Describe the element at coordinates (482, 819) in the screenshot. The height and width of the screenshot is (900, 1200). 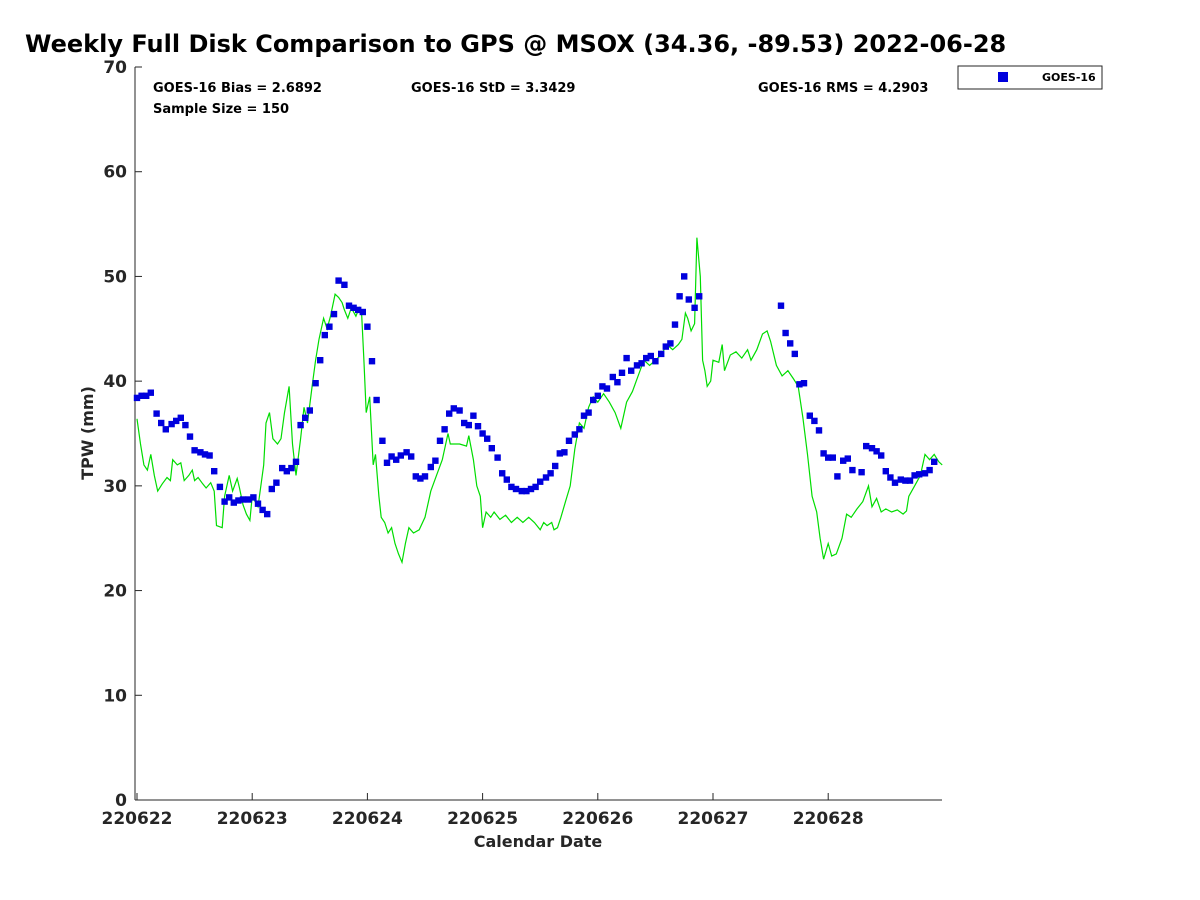
I see `x-tick-label: 220625` at that location.